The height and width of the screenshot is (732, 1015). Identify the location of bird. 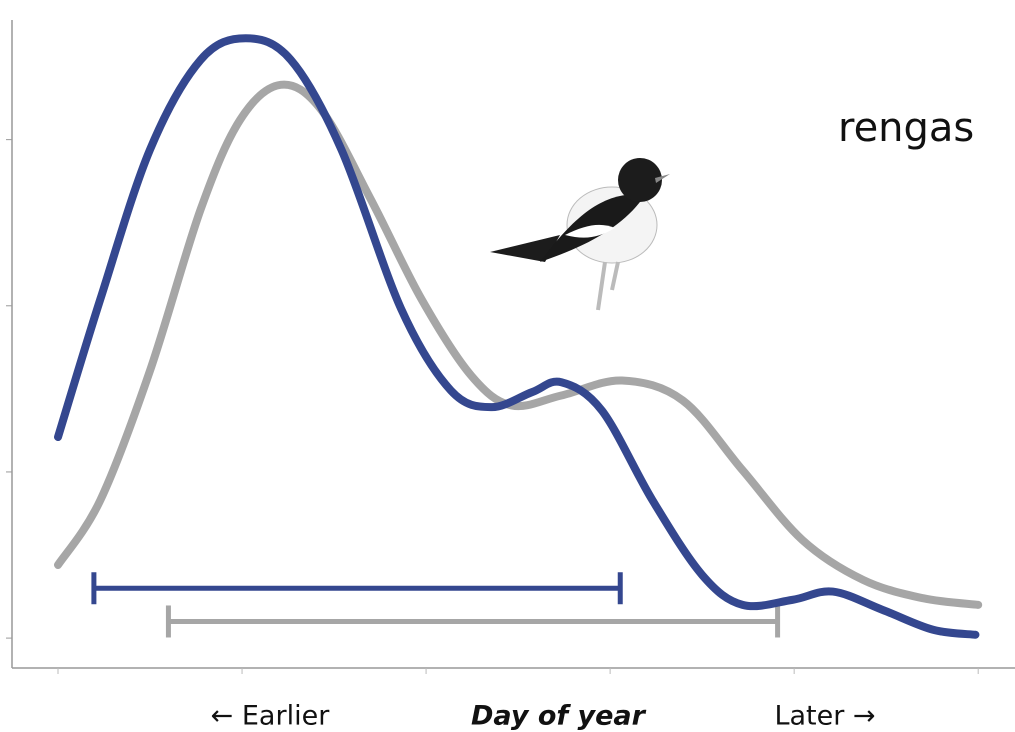
(580, 234).